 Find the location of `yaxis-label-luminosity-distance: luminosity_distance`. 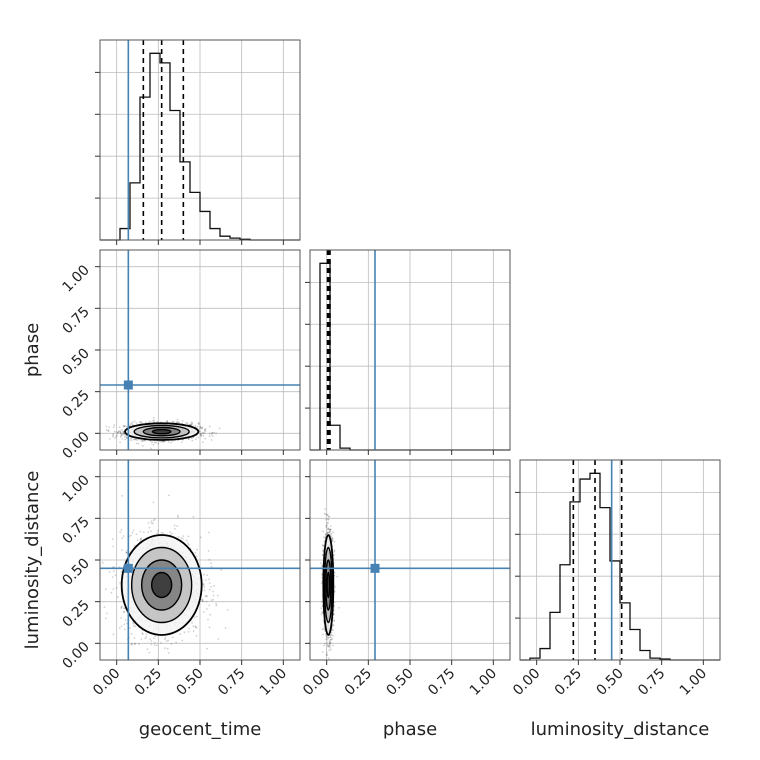

yaxis-label-luminosity-distance: luminosity_distance is located at coordinates (32, 560).